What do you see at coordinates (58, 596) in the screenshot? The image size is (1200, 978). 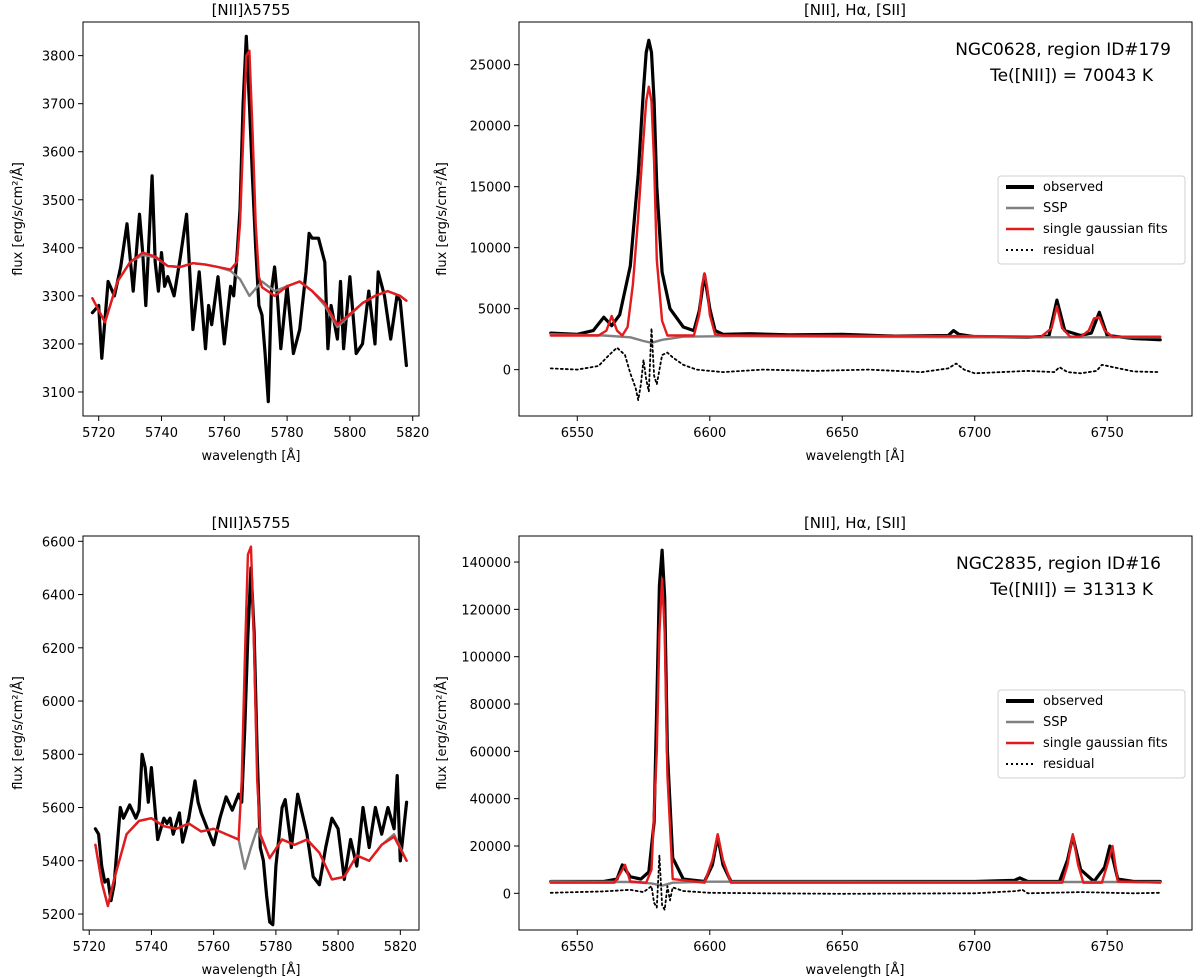 I see `y-tick-label: 6400` at bounding box center [58, 596].